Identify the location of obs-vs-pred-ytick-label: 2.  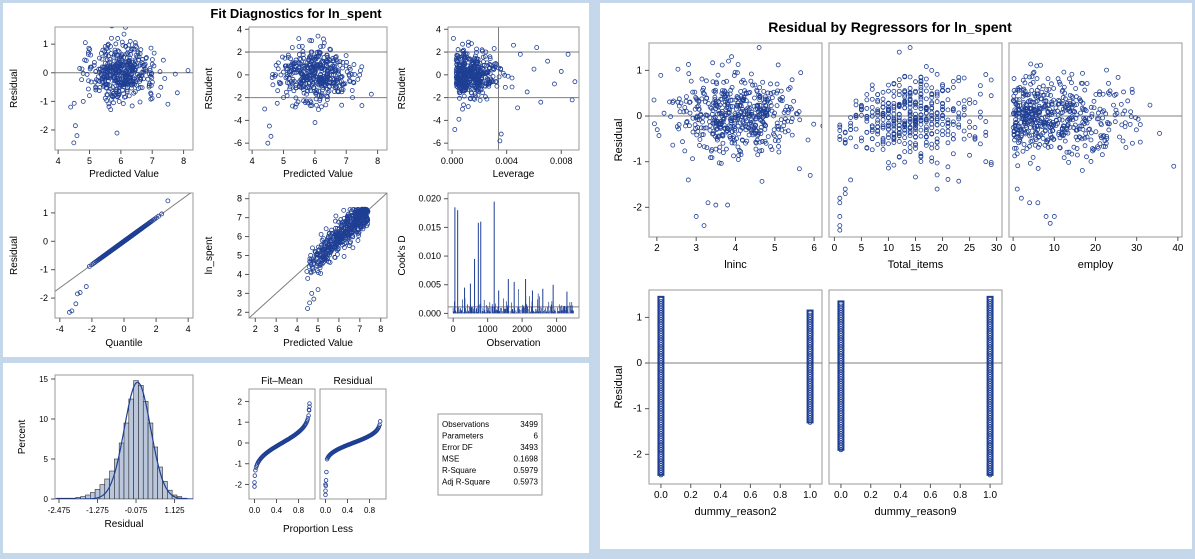
(239, 312).